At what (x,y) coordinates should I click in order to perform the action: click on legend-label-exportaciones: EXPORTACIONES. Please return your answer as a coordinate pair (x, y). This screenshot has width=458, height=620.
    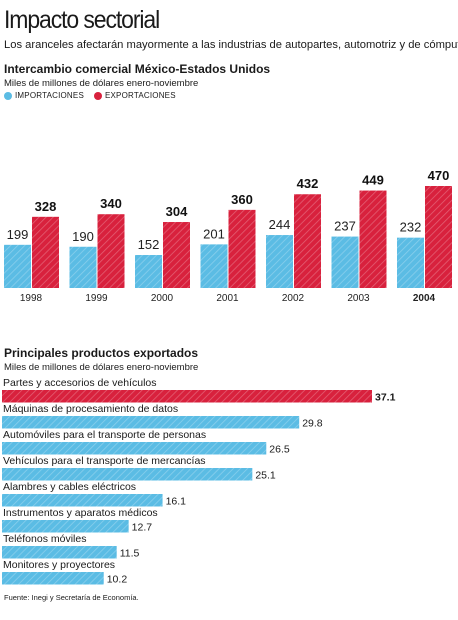
    Looking at the image, I should click on (140, 95).